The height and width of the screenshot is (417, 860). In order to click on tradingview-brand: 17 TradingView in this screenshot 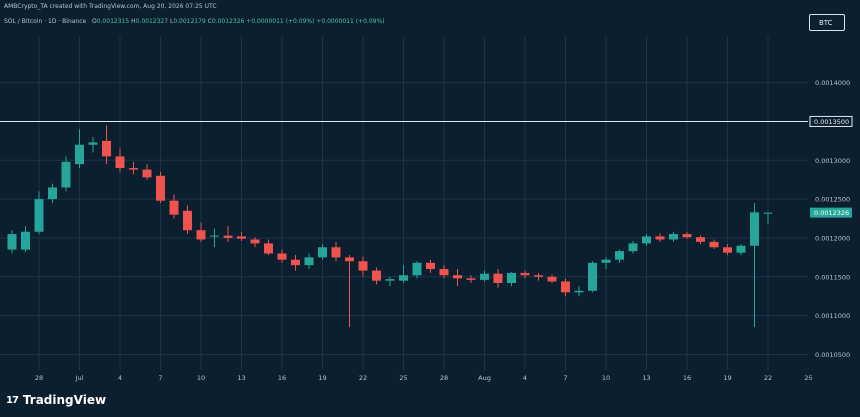, I will do `click(56, 400)`.